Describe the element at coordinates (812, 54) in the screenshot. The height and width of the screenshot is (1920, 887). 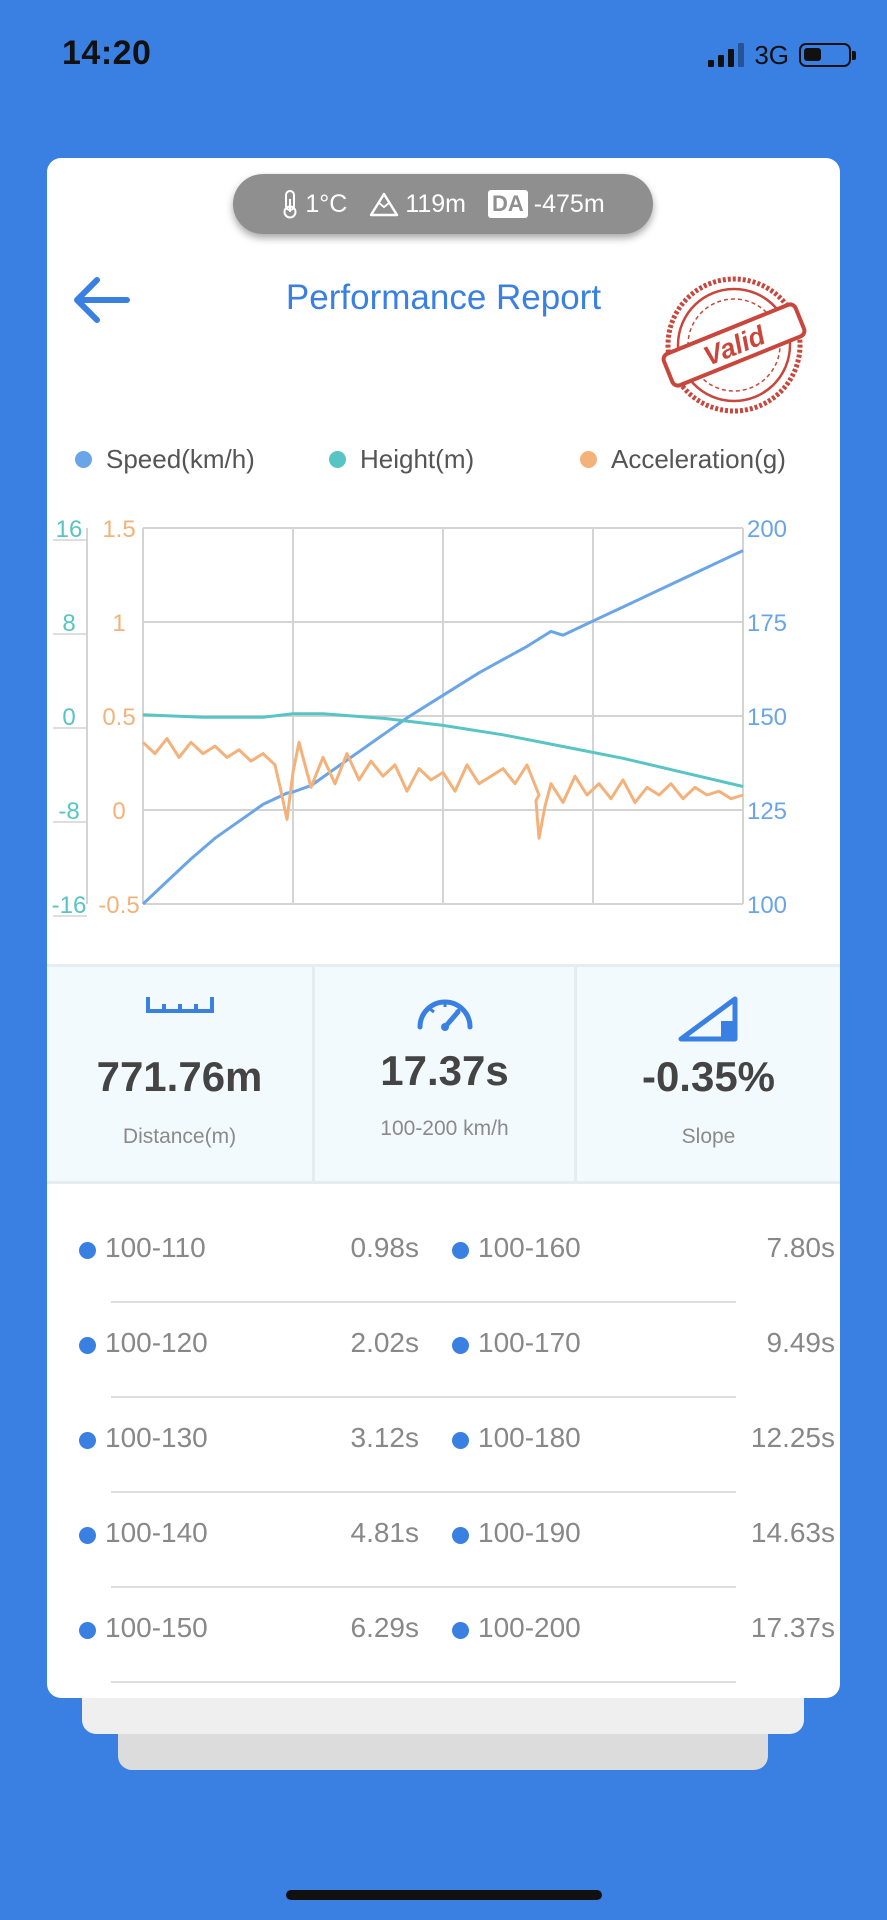
I see `battery-level` at that location.